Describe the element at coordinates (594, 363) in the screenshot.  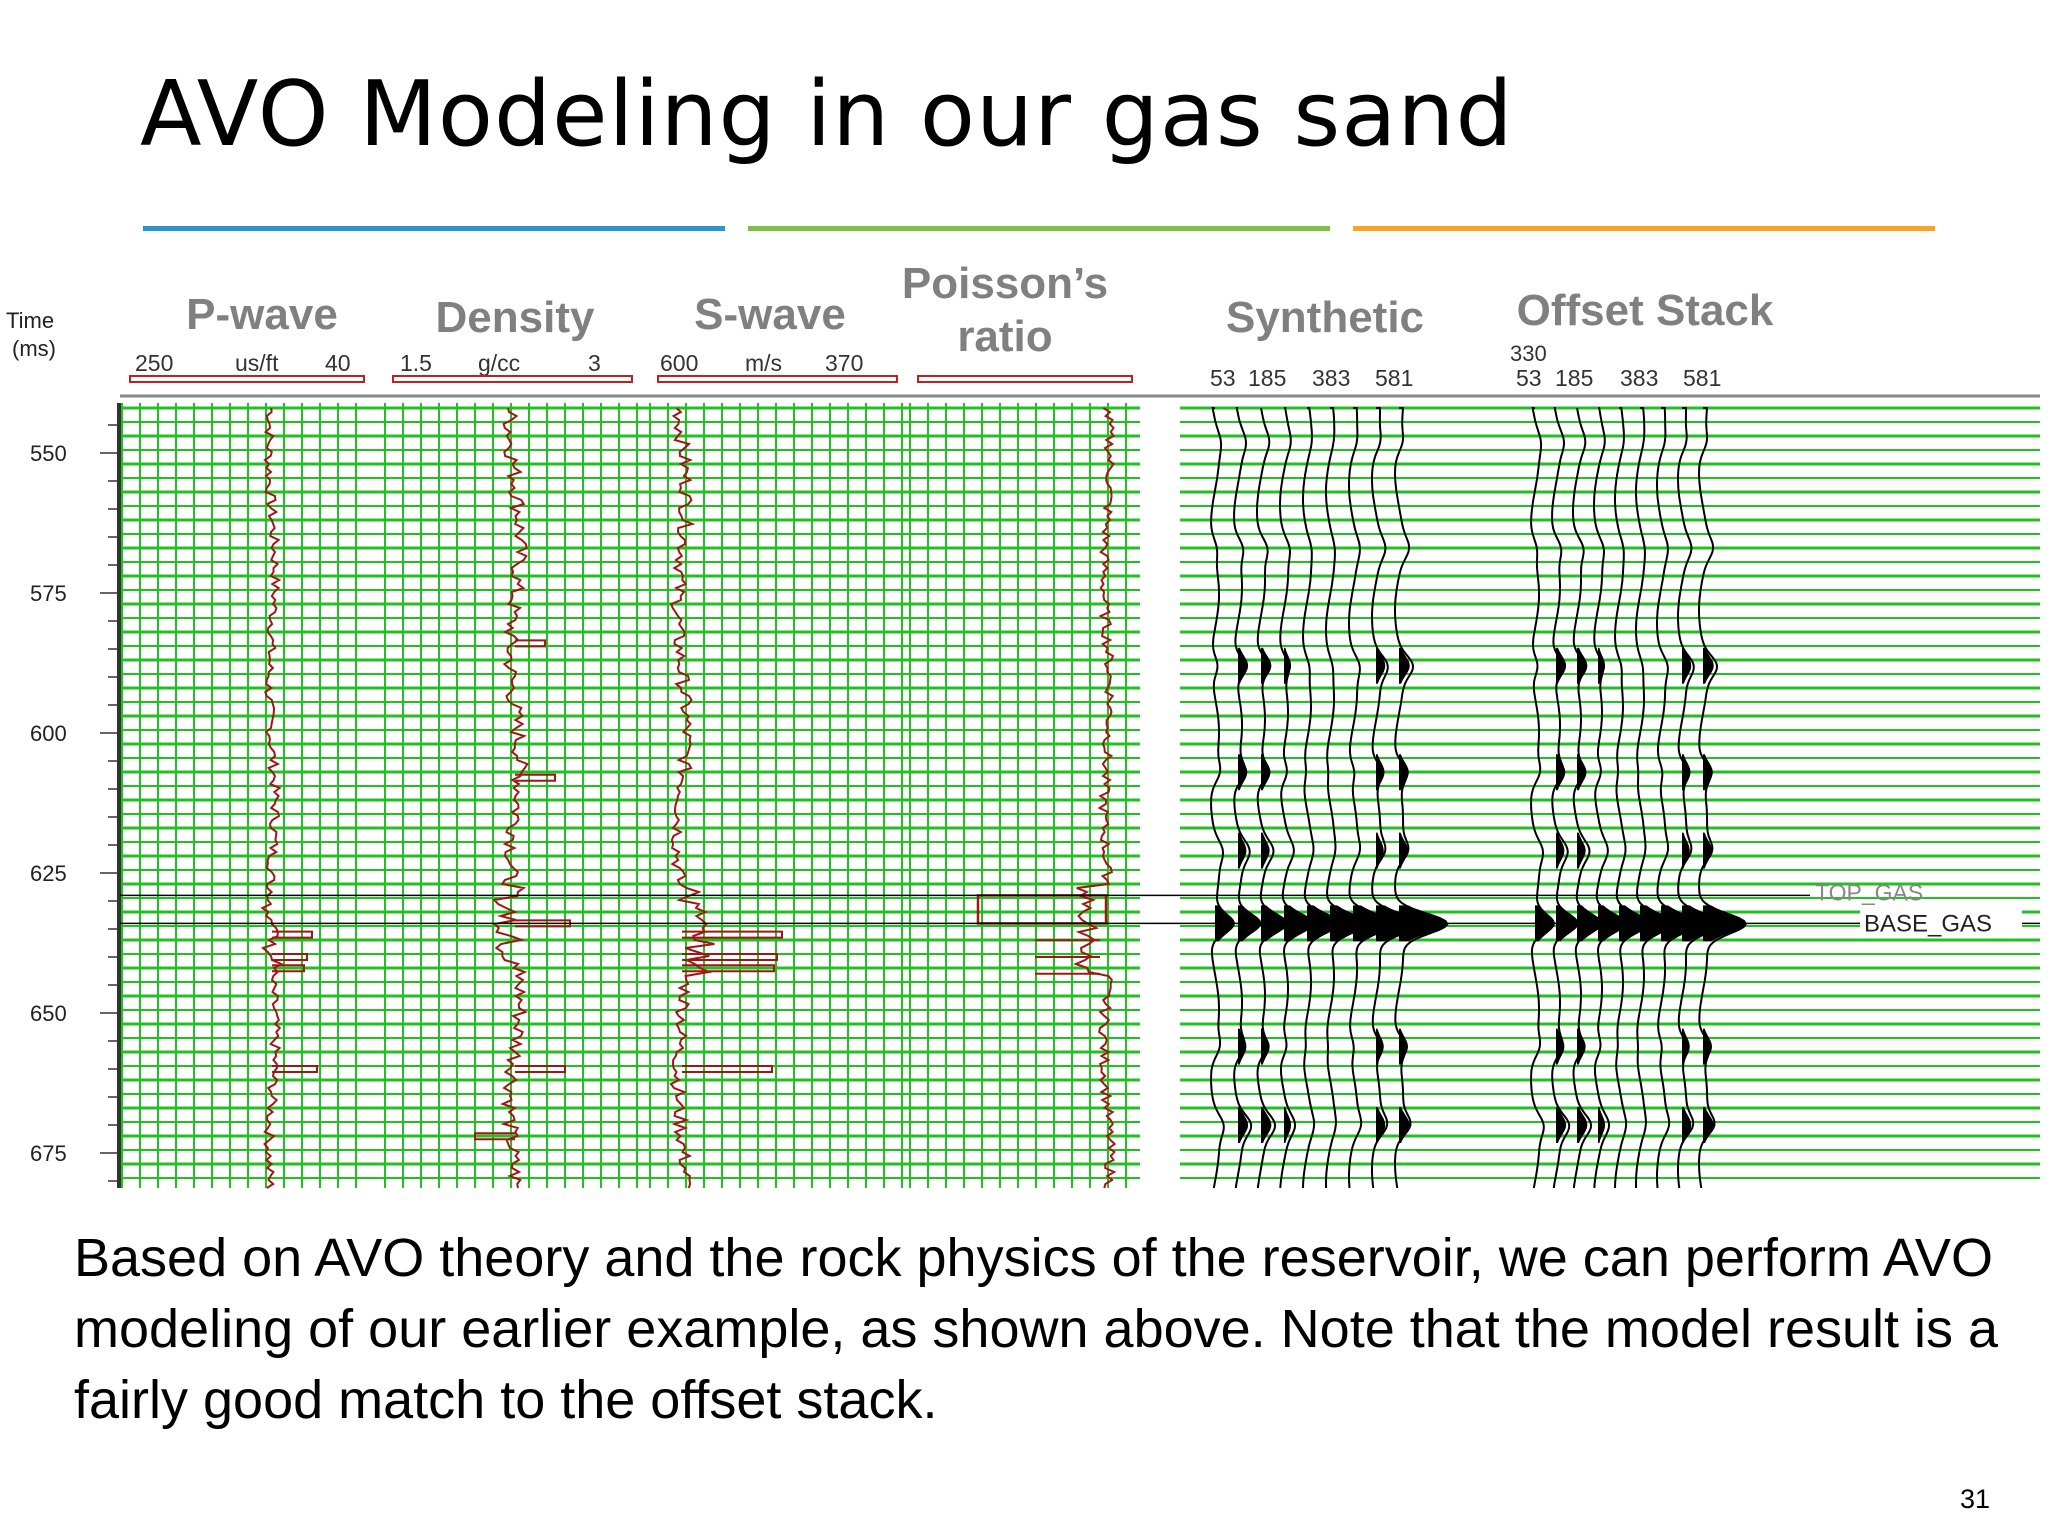
I see `scale-max: 3` at that location.